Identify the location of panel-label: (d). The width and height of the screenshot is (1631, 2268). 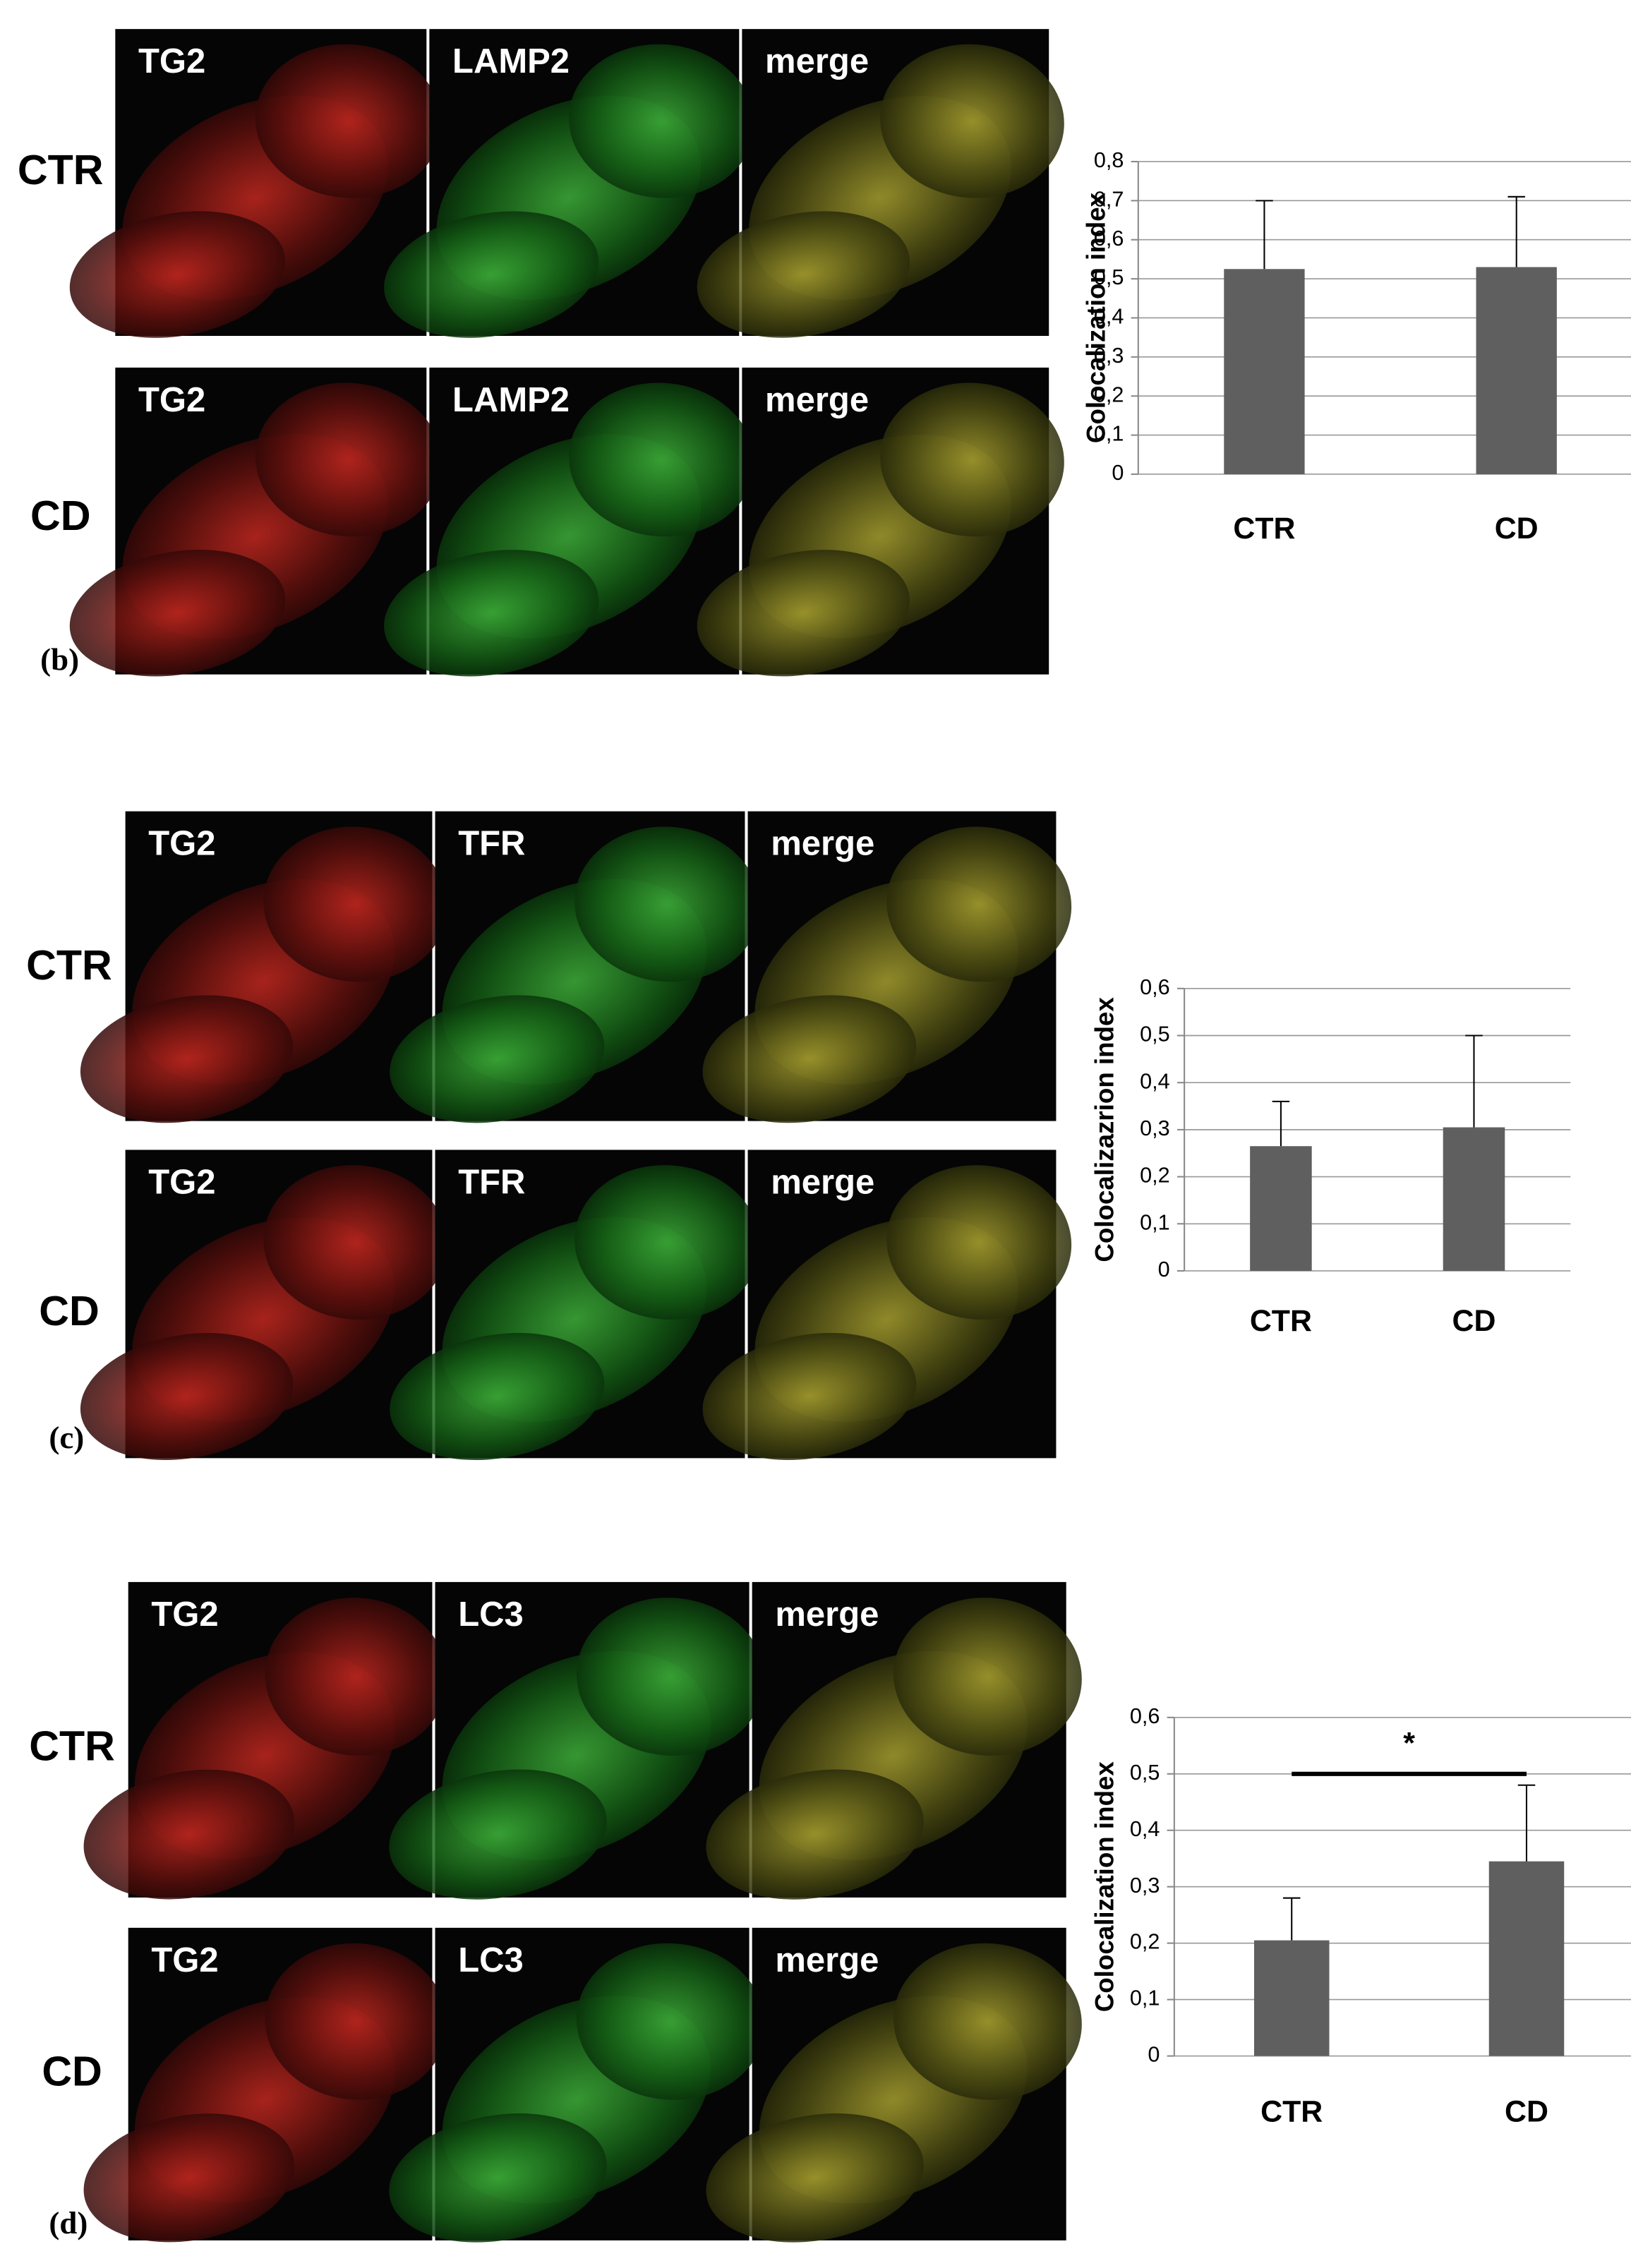
(68, 2222).